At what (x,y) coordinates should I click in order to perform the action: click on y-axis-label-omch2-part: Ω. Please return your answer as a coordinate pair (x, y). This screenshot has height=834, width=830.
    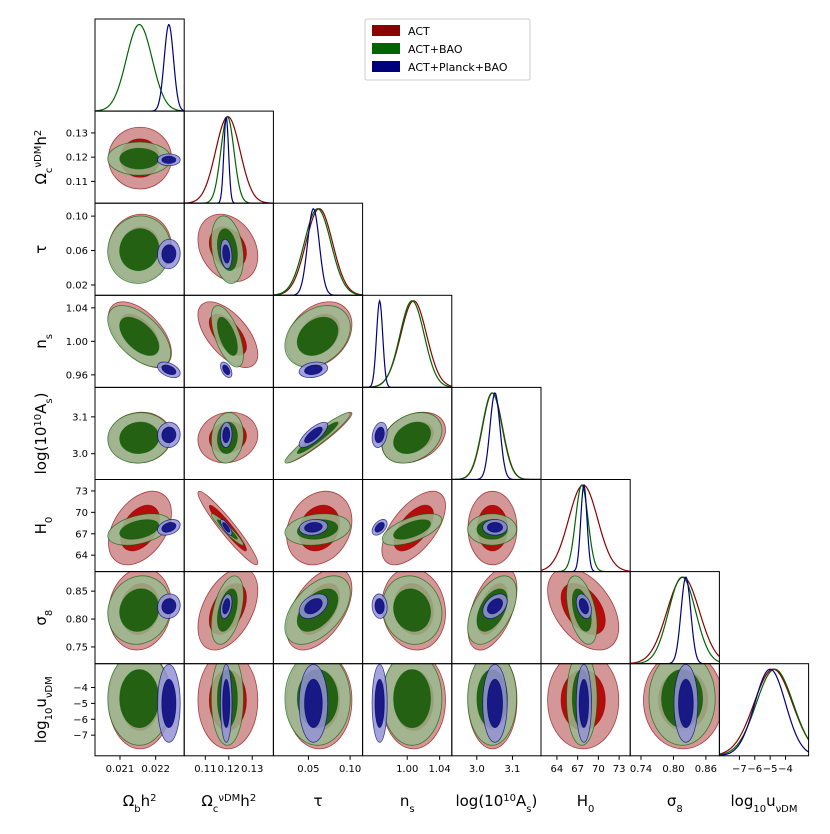
    Looking at the image, I should click on (41, 178).